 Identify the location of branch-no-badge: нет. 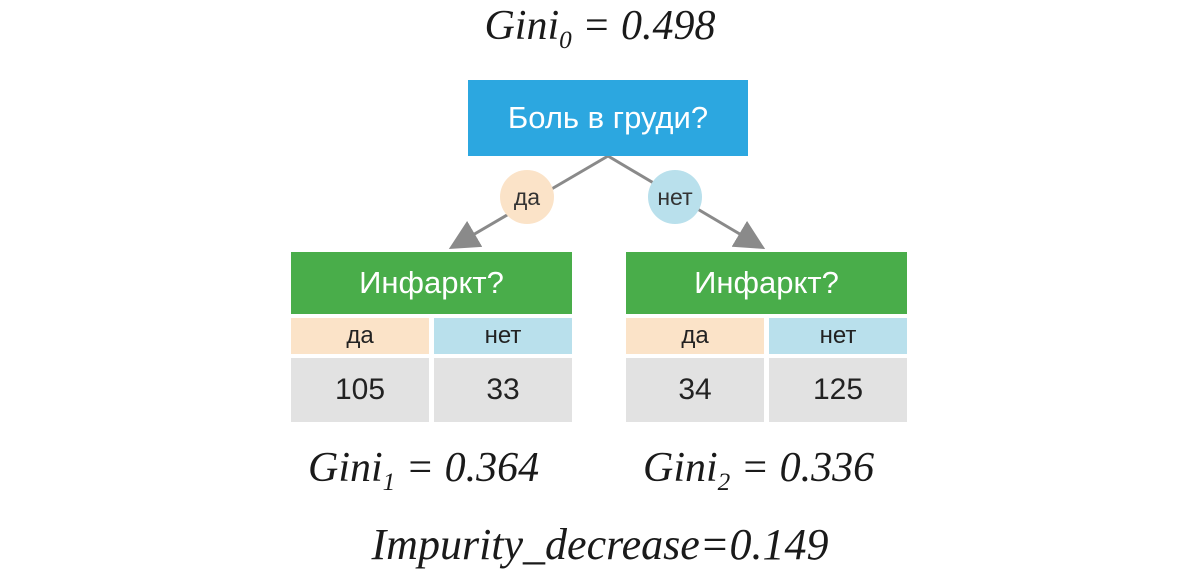
(675, 197).